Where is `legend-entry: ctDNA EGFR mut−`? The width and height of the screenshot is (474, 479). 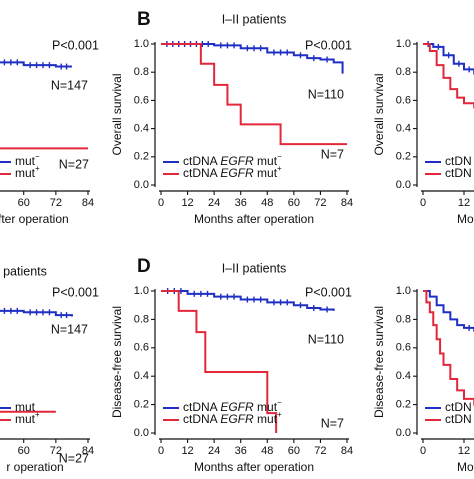 legend-entry: ctDNA EGFR mut− is located at coordinates (232, 160).